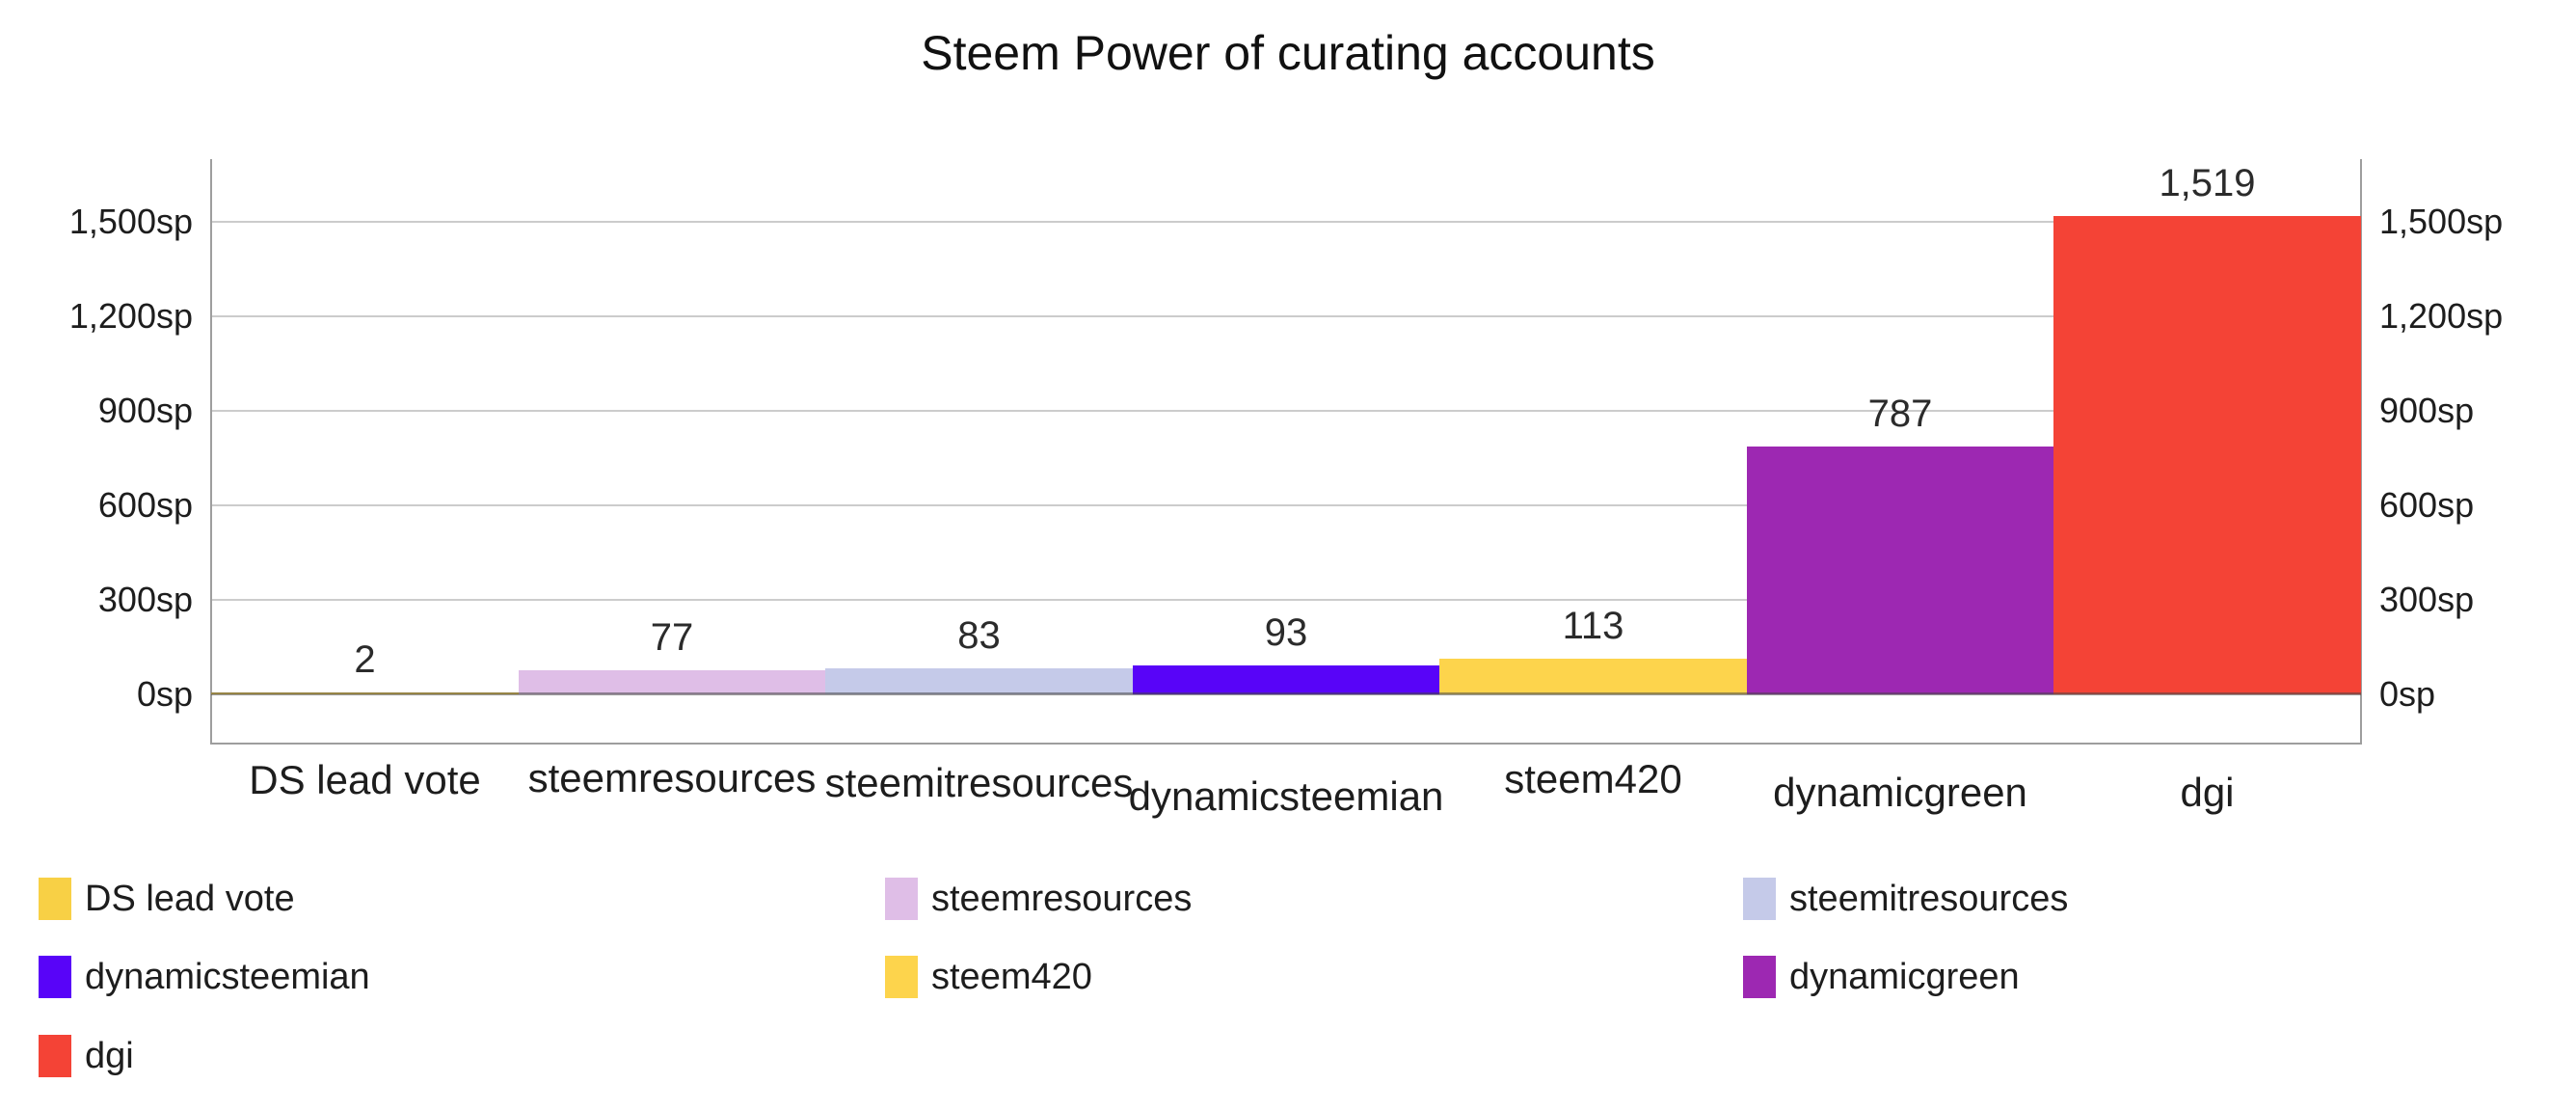  Describe the element at coordinates (1288, 53) in the screenshot. I see `chart-title: Steem Power of curating accounts` at that location.